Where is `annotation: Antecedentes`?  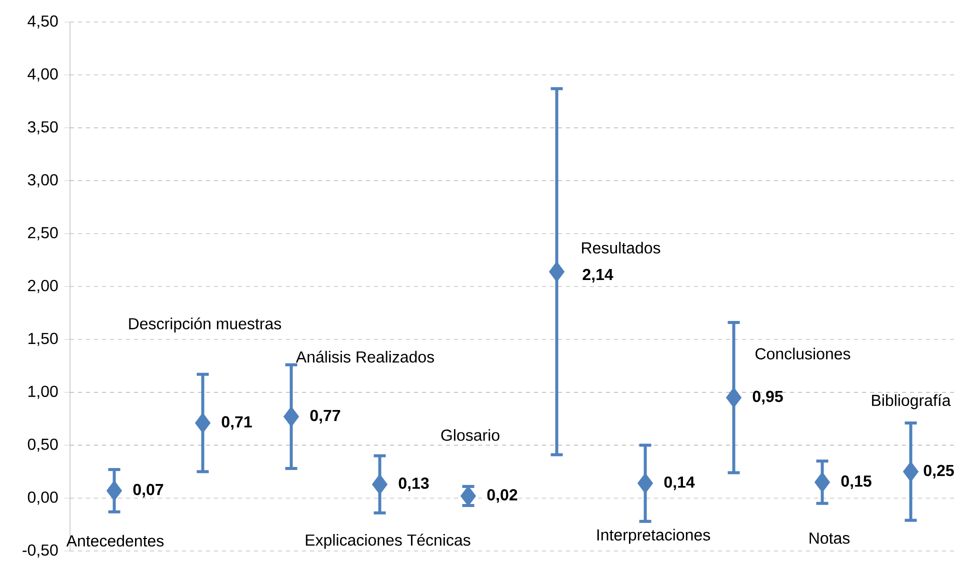 annotation: Antecedentes is located at coordinates (115, 540).